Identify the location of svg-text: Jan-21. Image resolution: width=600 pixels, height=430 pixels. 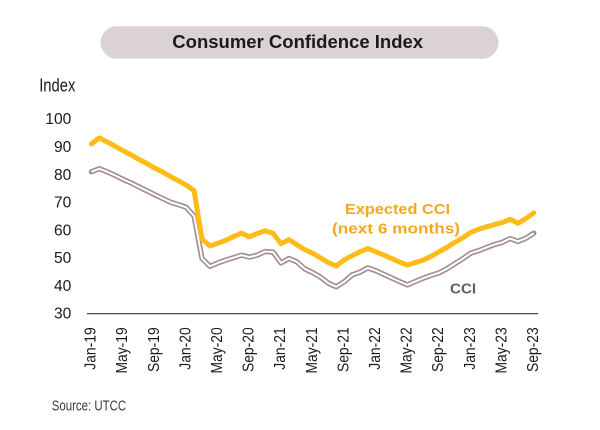
(281, 348).